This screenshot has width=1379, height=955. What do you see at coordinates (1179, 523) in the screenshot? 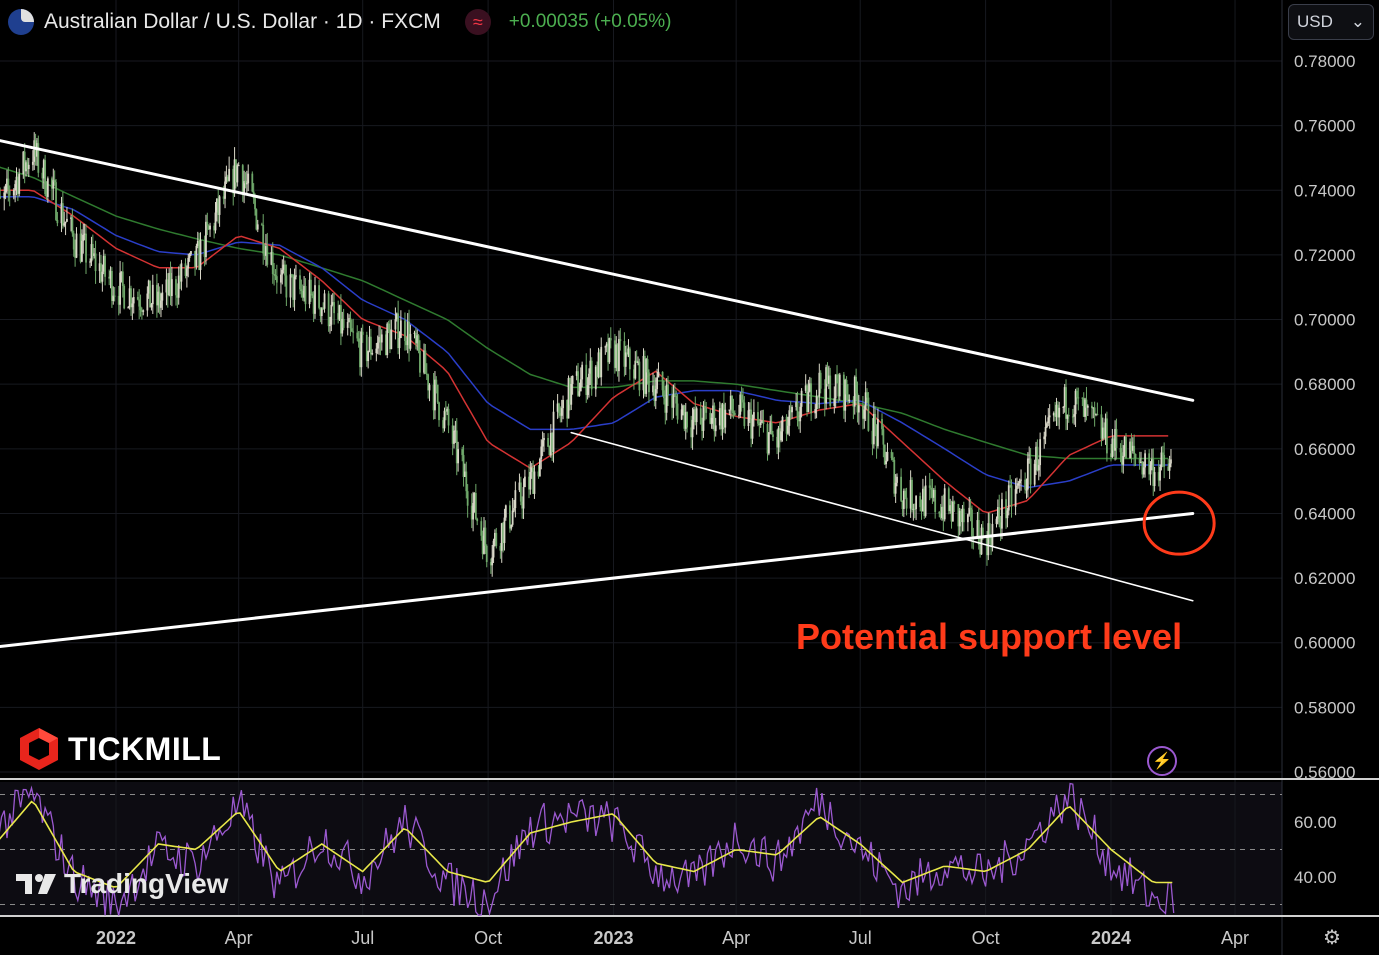
I see `highlight-circle` at bounding box center [1179, 523].